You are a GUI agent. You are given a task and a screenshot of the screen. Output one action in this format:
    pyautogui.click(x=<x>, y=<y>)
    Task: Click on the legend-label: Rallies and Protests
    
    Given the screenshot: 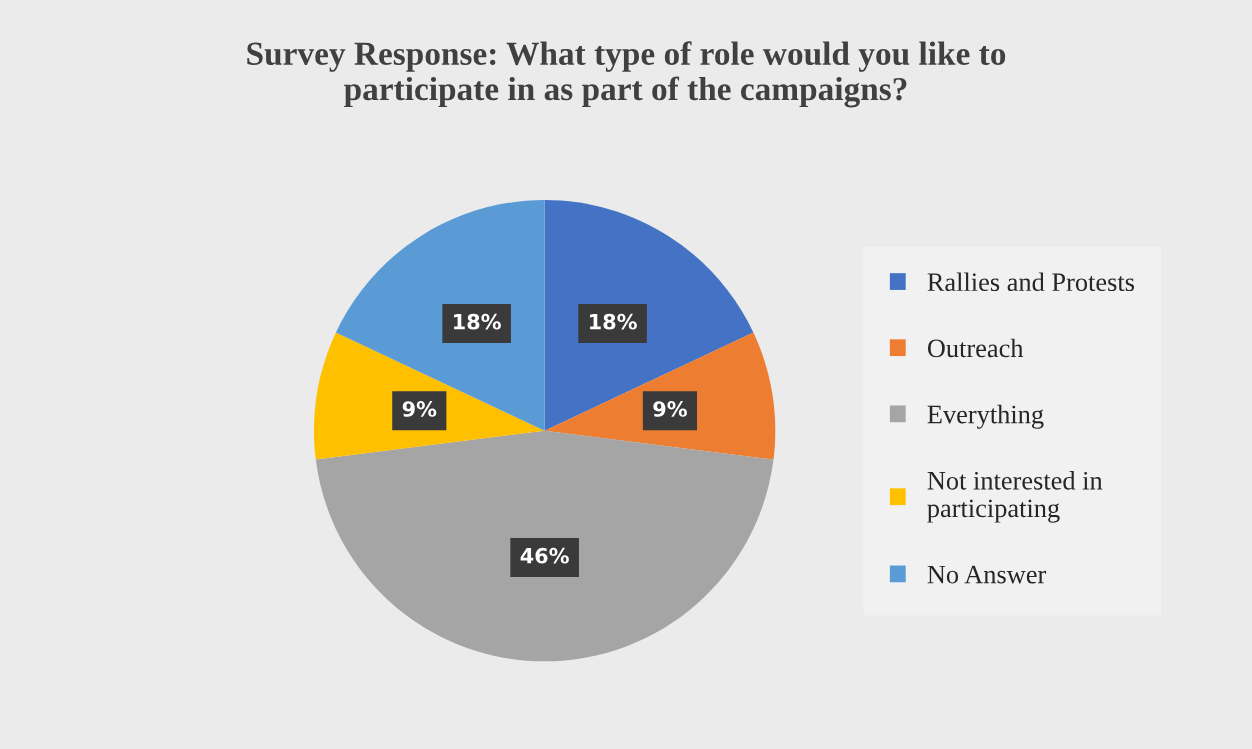 What is the action you would take?
    pyautogui.click(x=1031, y=282)
    